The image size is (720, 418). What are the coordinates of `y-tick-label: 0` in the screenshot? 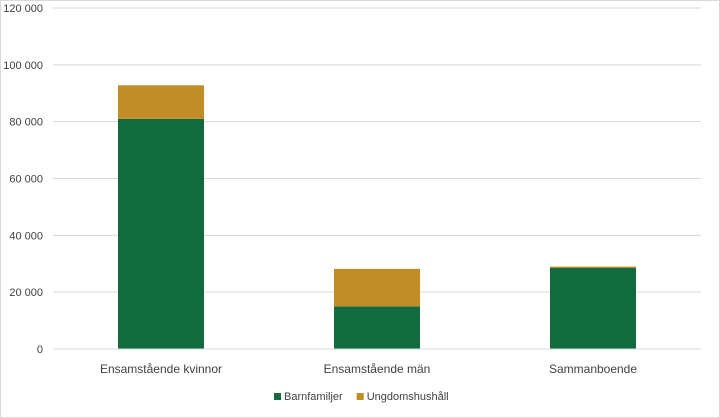 It's located at (40, 350).